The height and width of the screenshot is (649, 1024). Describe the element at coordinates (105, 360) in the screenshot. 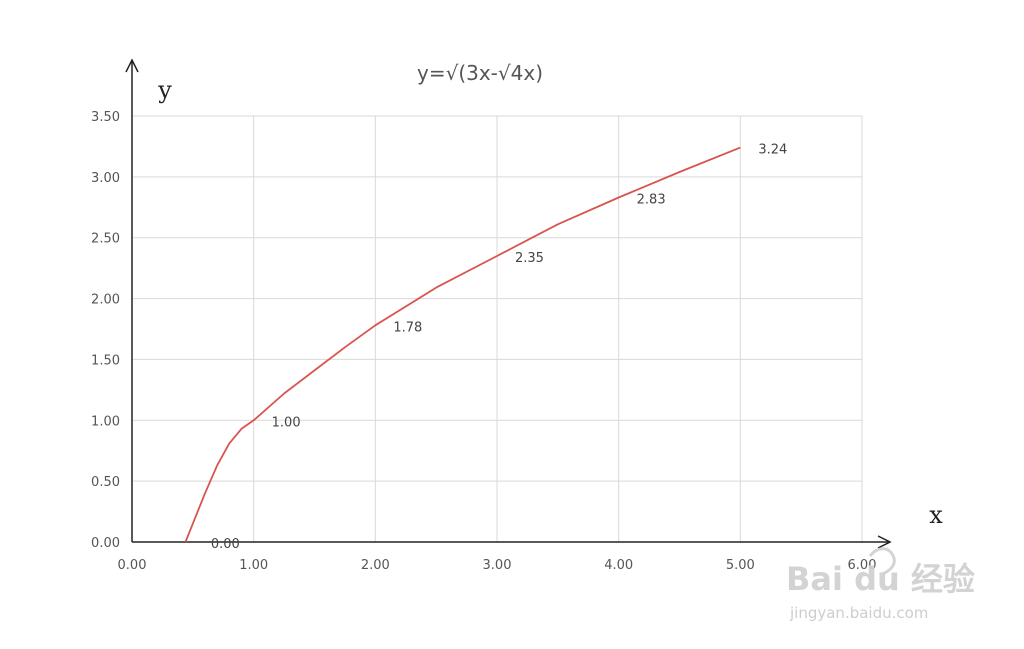

I see `y-tick-label: 1.50` at that location.